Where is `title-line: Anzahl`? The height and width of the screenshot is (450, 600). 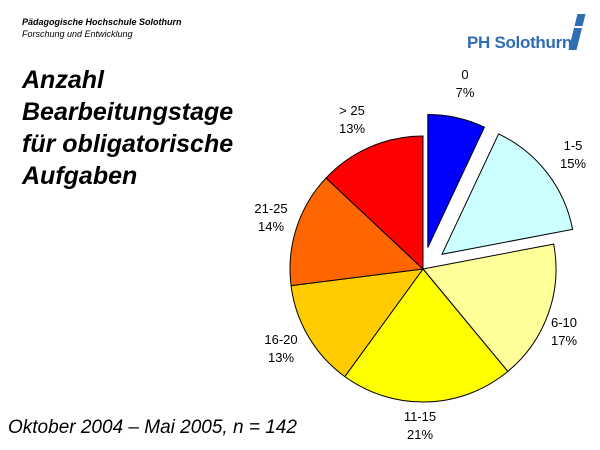 title-line: Anzahl is located at coordinates (63, 80).